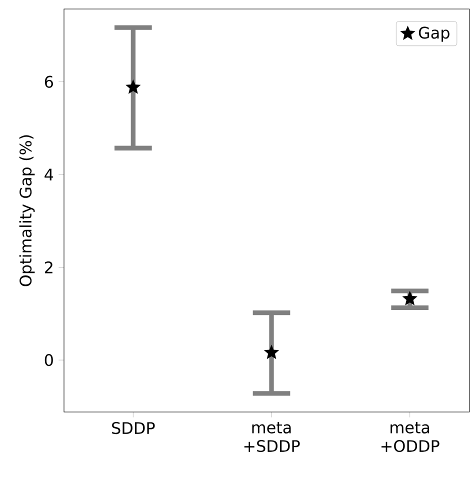  What do you see at coordinates (48, 267) in the screenshot?
I see `y-tick-label: 2` at bounding box center [48, 267].